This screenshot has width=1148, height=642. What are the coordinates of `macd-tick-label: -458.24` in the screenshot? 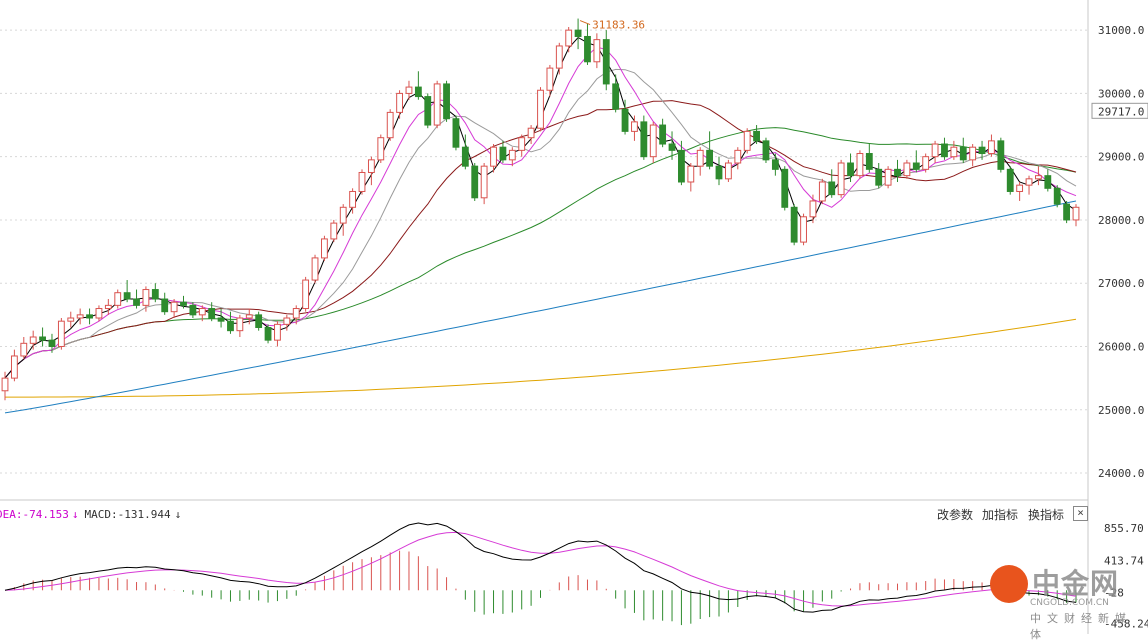 It's located at (1126, 624).